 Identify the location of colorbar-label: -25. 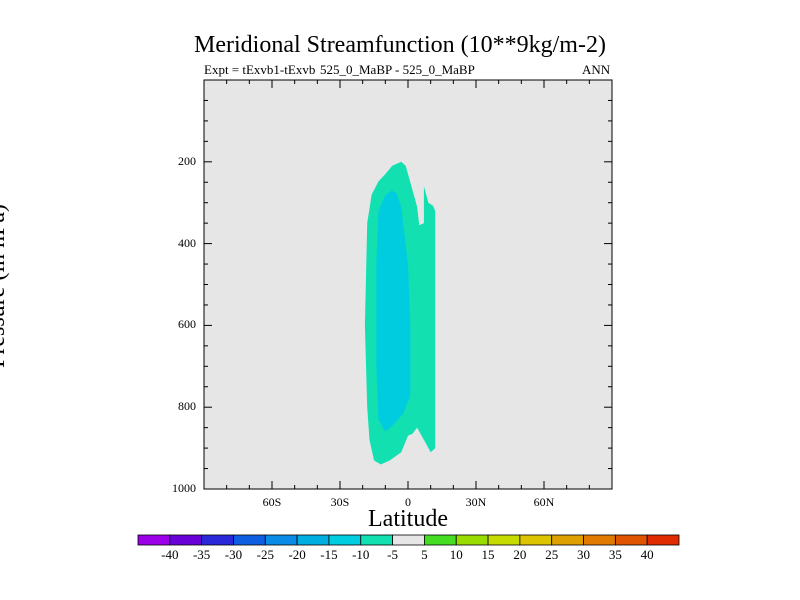
(265, 554).